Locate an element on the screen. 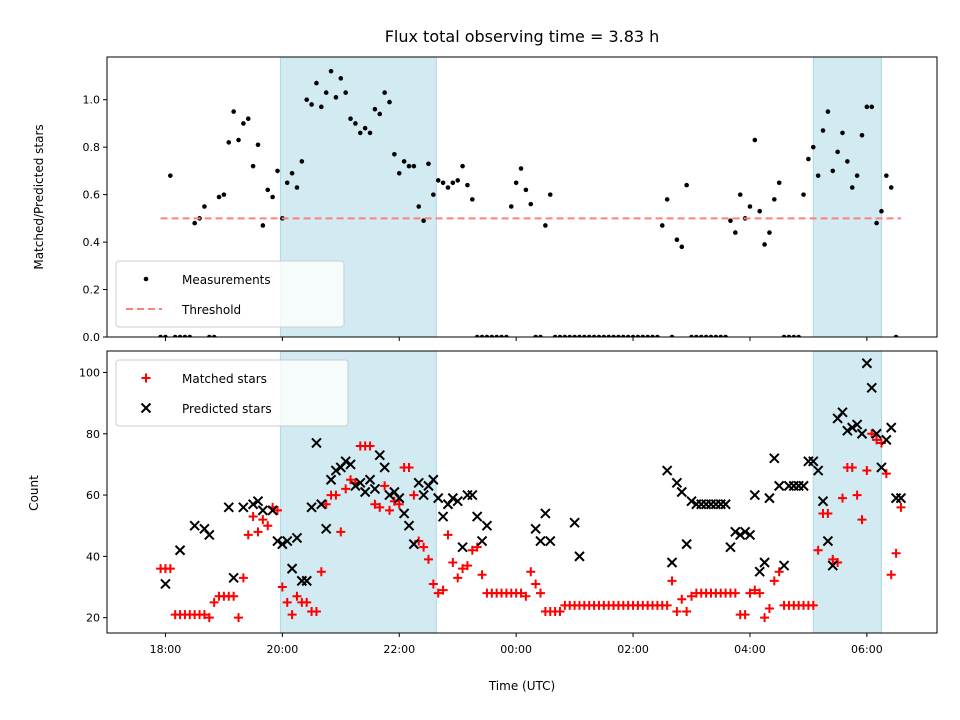 The height and width of the screenshot is (720, 960). chart-title: Flux total observing time = 3.83 h is located at coordinates (522, 36).